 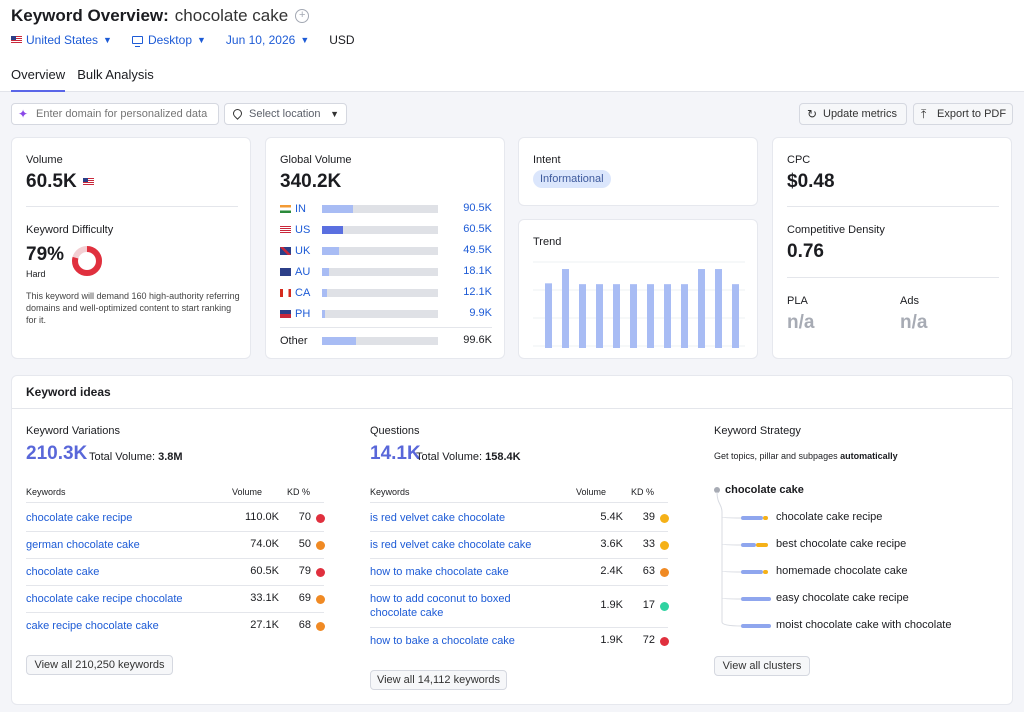 What do you see at coordinates (63, 572) in the screenshot?
I see `keyword-link: chocolate cake` at bounding box center [63, 572].